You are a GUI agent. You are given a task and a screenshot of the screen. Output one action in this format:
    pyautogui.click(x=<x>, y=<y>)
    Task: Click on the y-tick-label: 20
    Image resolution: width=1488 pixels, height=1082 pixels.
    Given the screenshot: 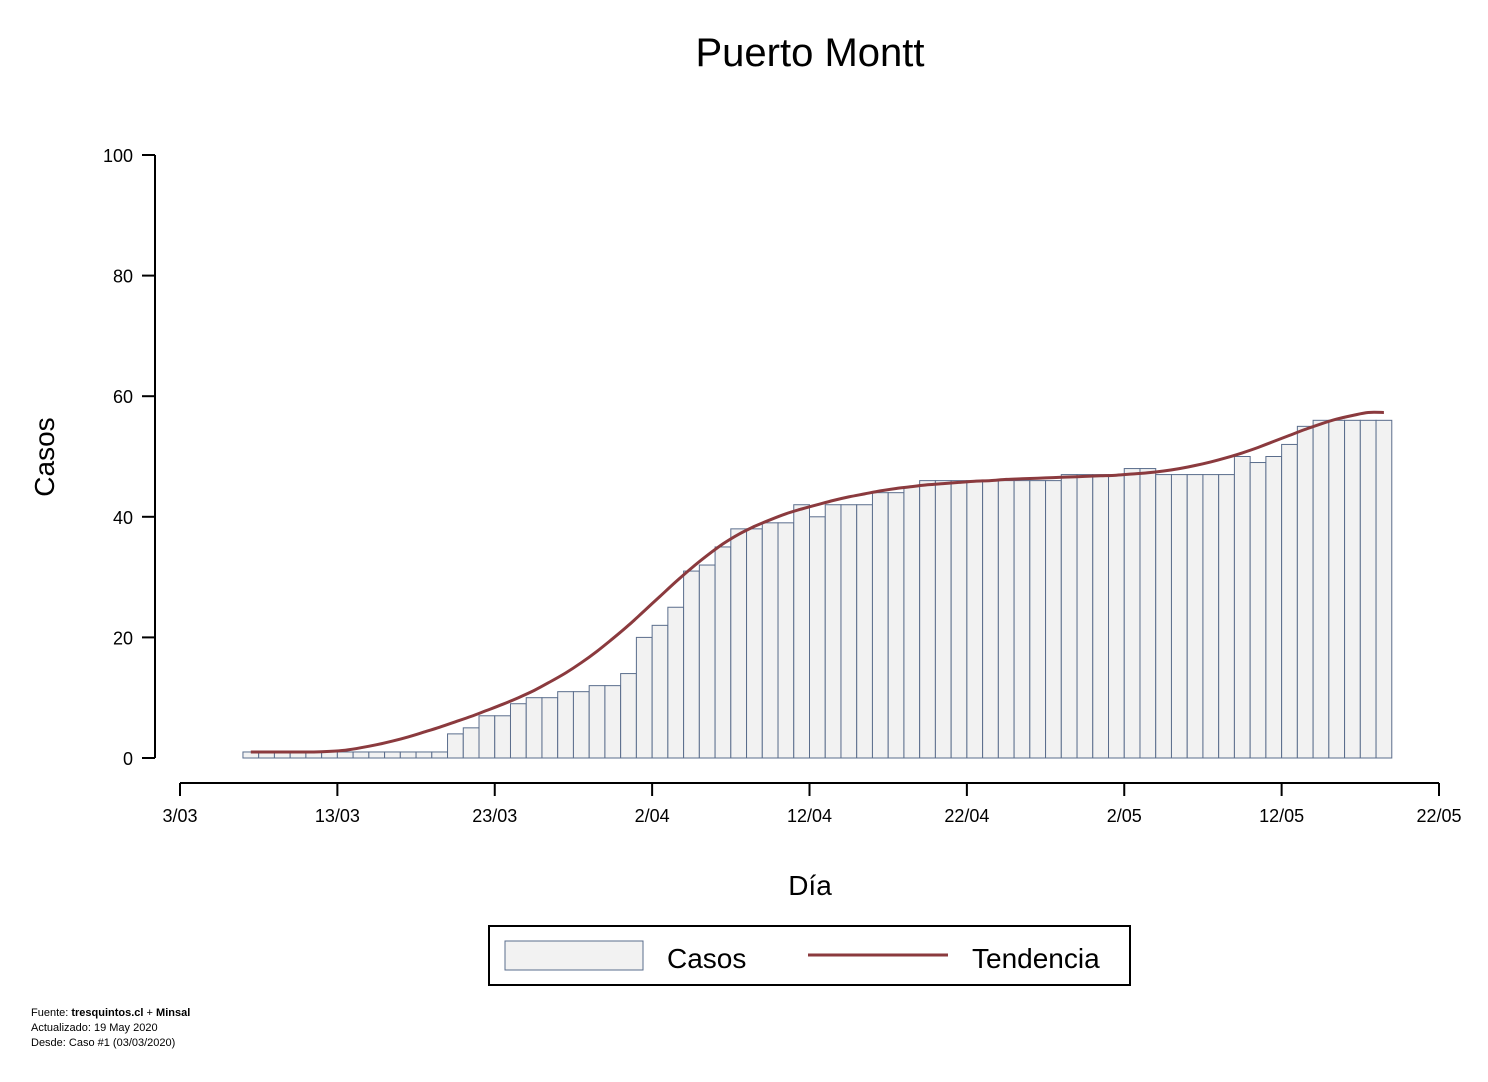 What is the action you would take?
    pyautogui.click(x=123, y=638)
    